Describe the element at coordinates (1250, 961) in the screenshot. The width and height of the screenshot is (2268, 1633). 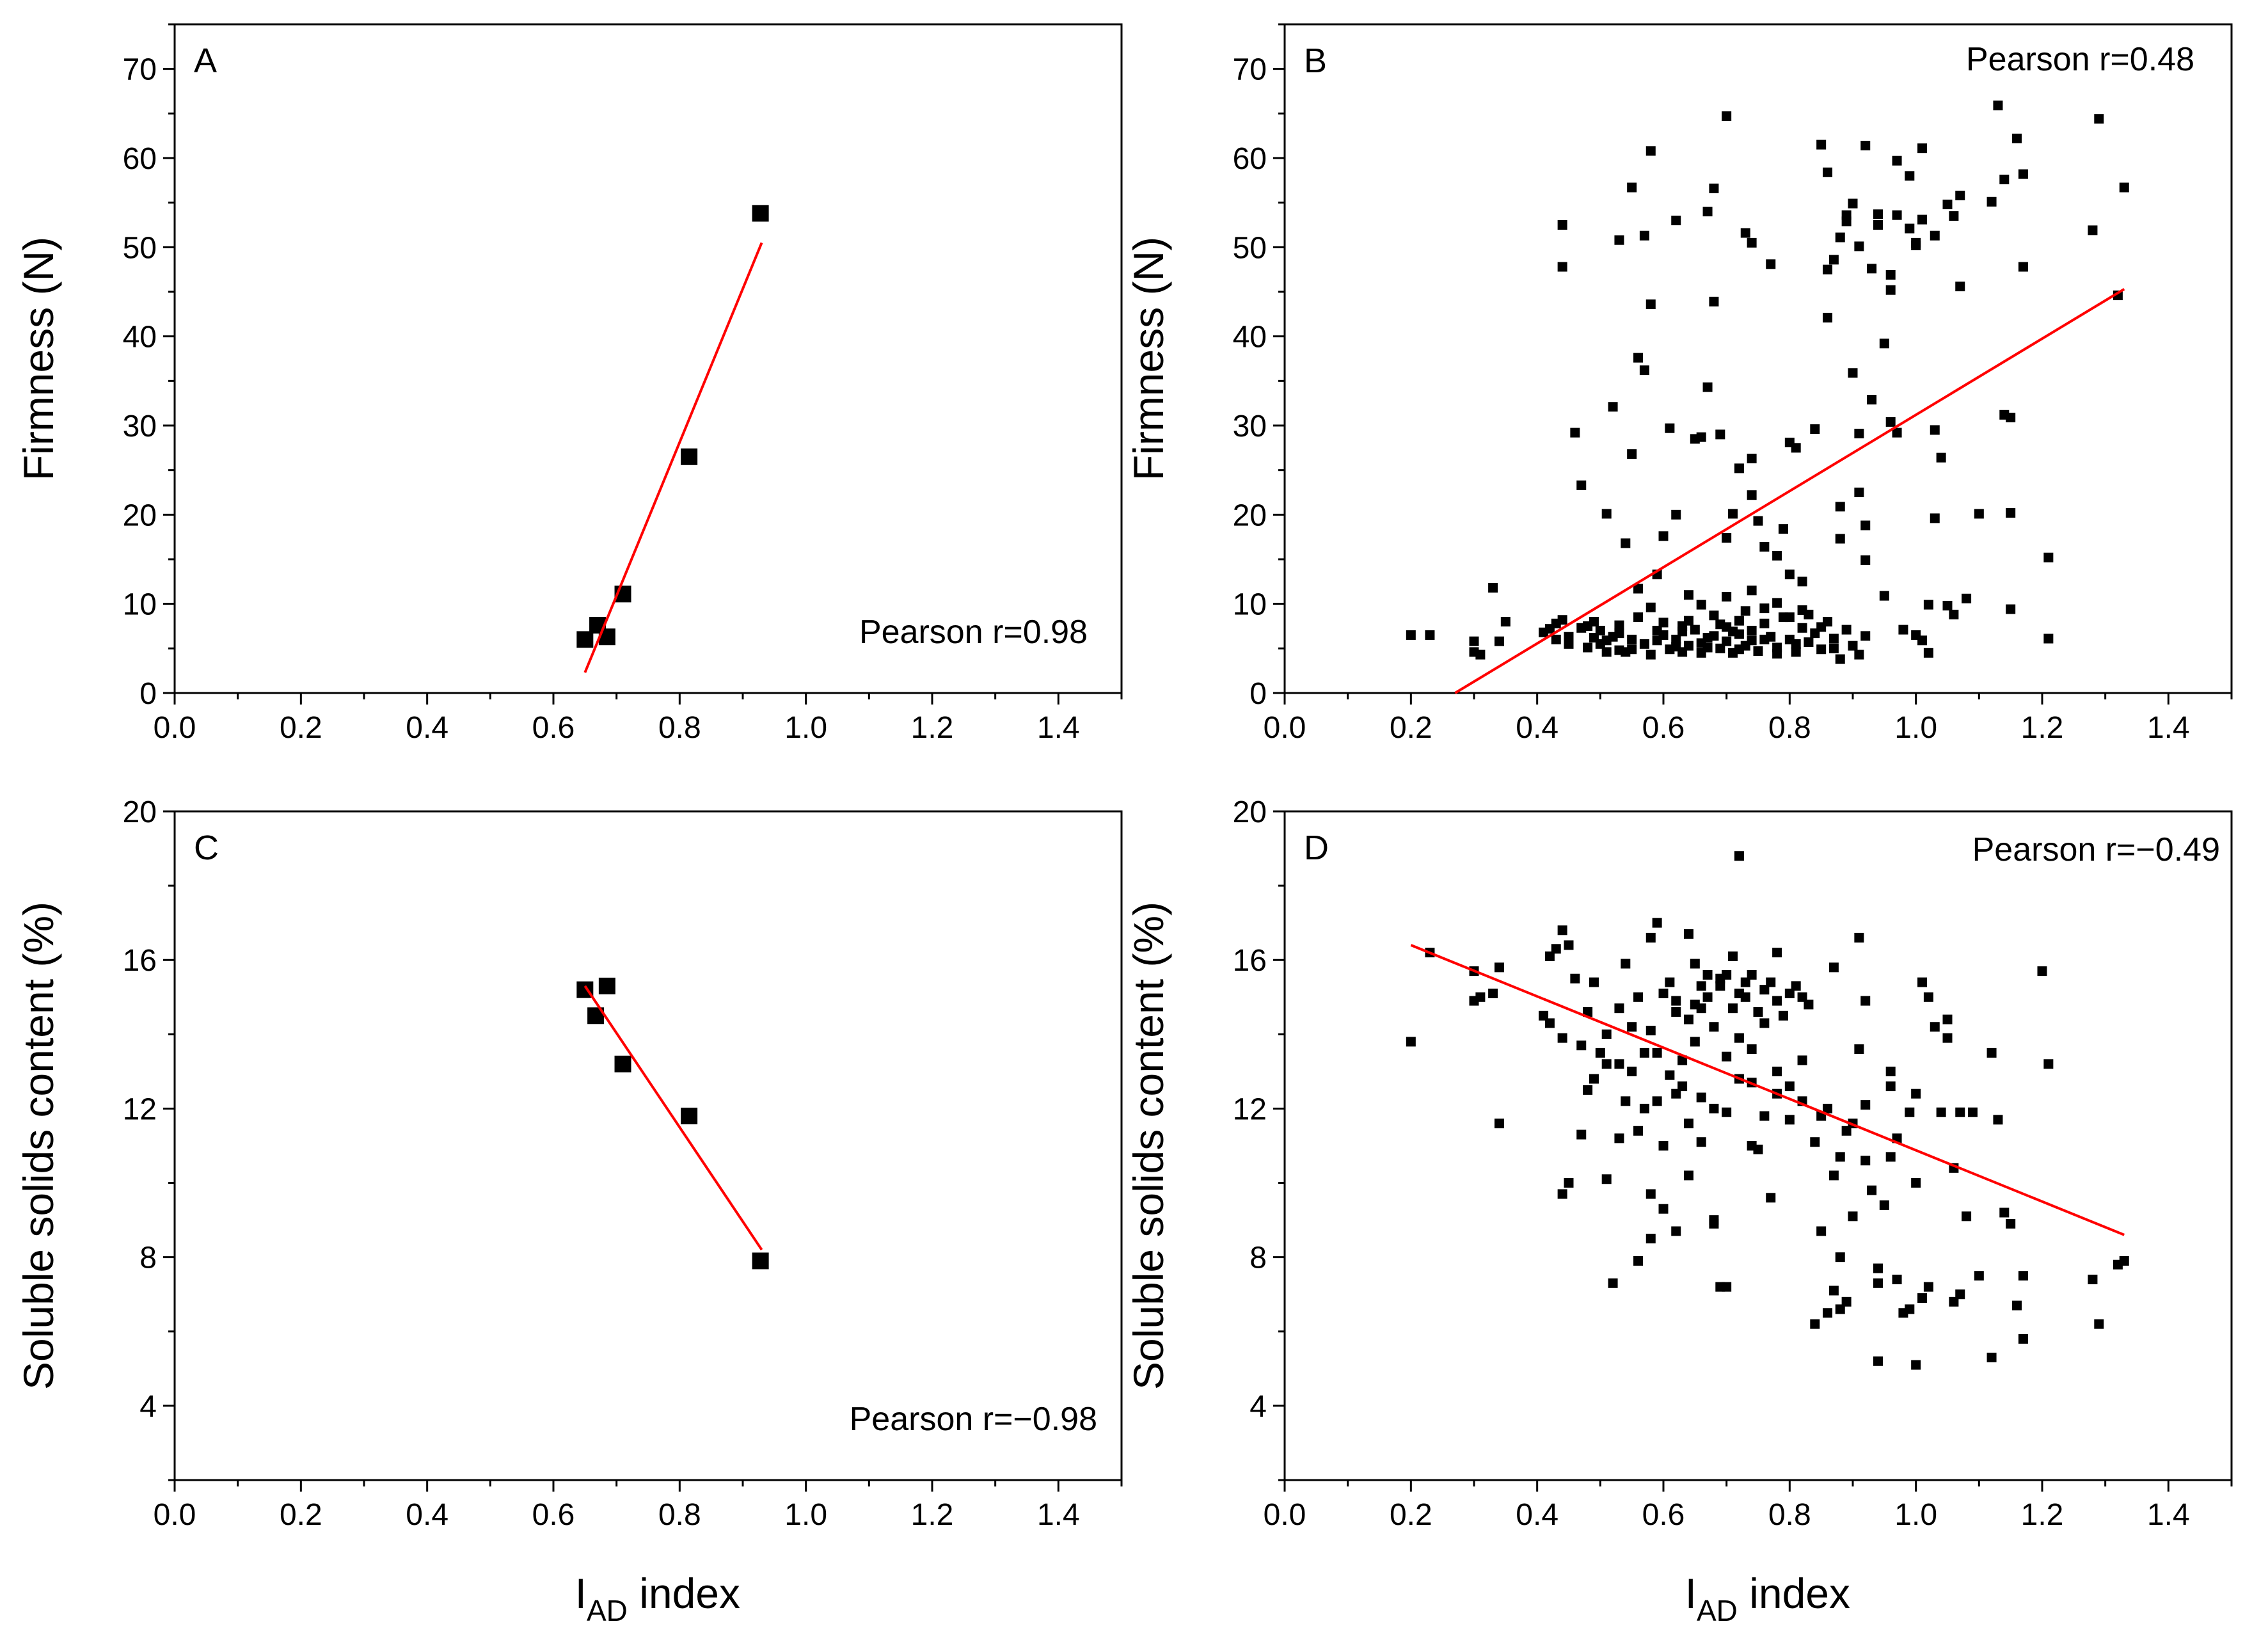
I see `panel-d-y-tick-label: 16` at that location.